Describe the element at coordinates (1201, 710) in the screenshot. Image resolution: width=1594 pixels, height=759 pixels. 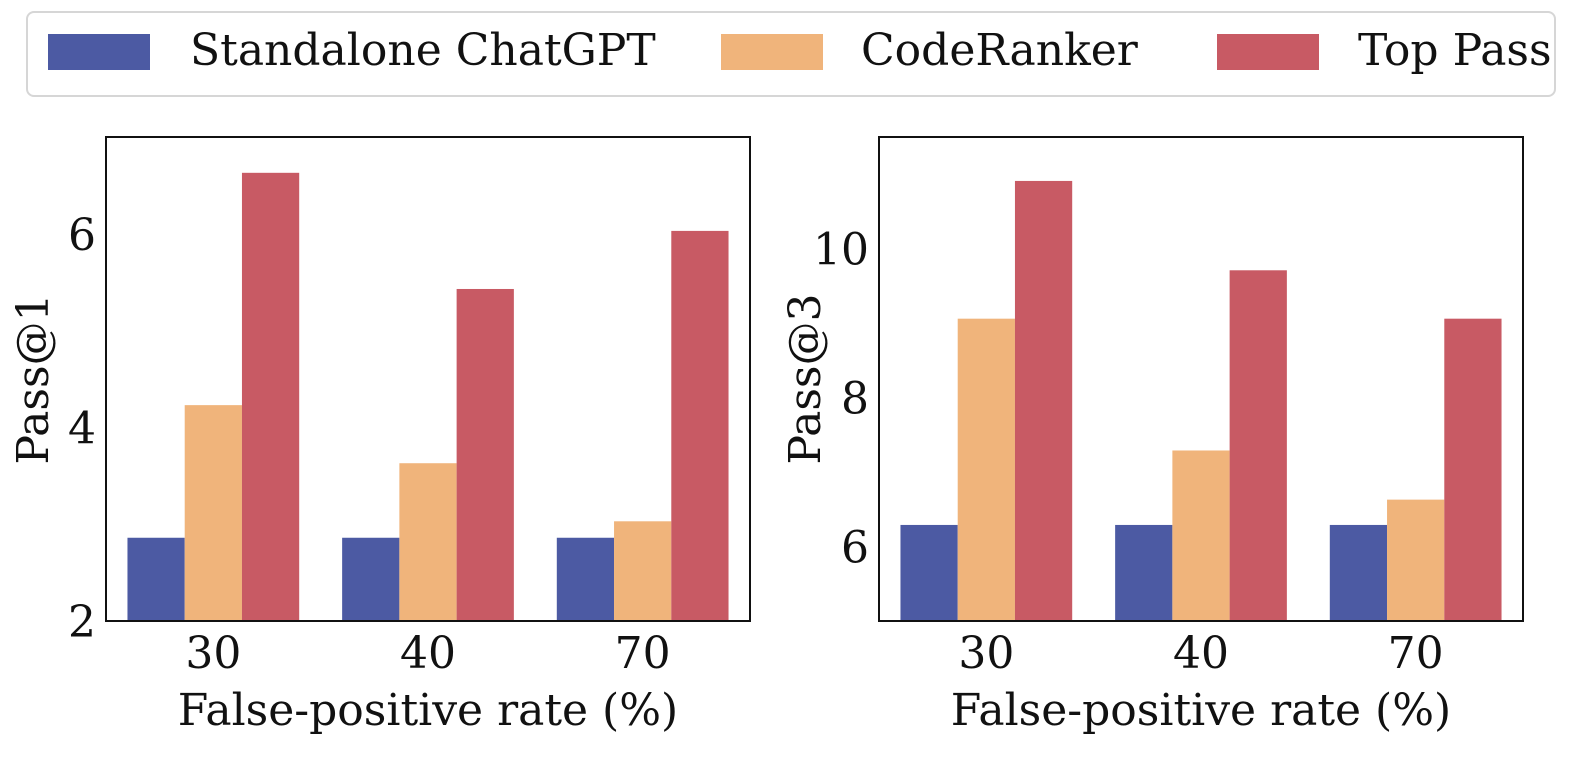
I see `panel2-x-axis-label: False-positive rate (%)` at that location.